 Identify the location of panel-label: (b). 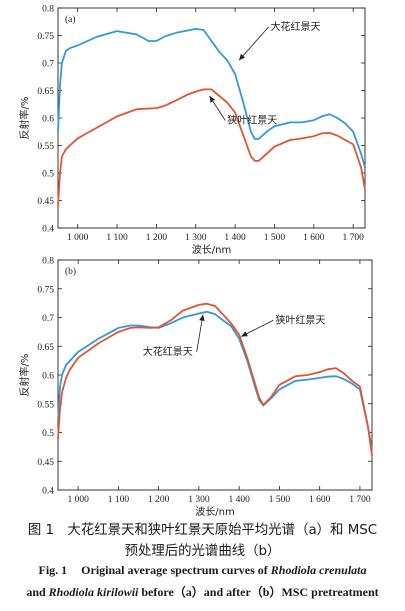
(70, 271).